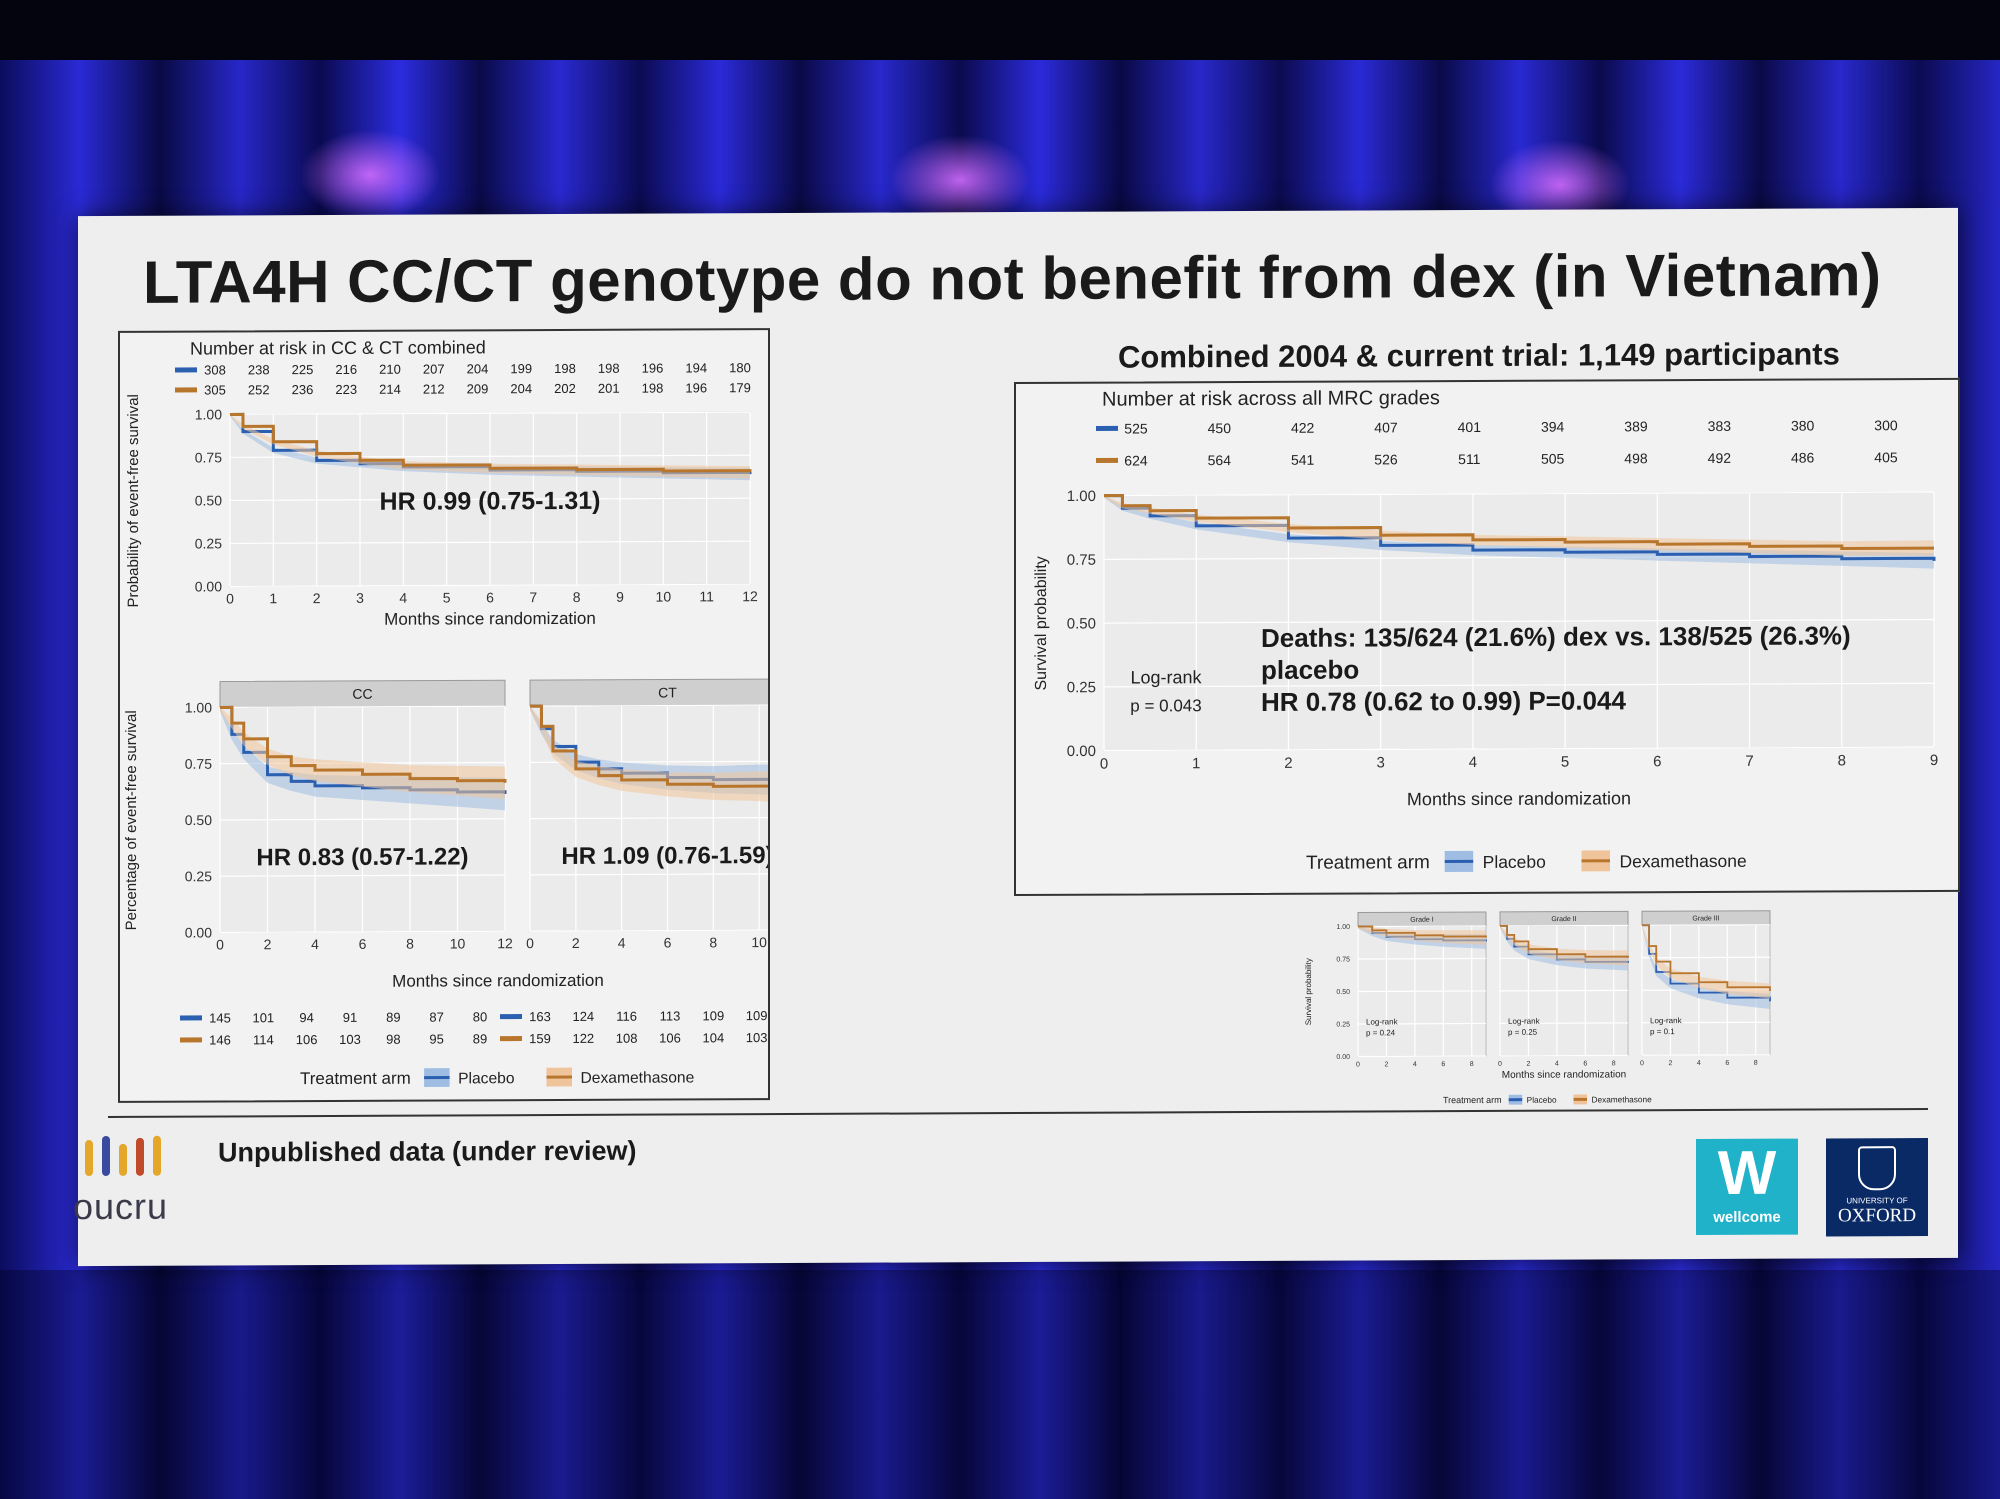 This screenshot has width=2000, height=1499. Describe the element at coordinates (1842, 760) in the screenshot. I see `combined_trial-xtick-label: 8` at that location.